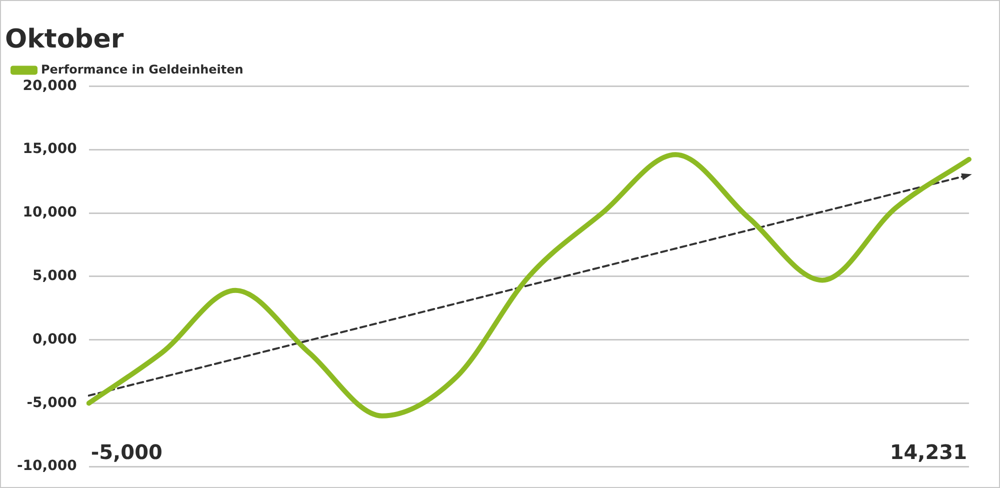 The image size is (1000, 488). I want to click on annotation: -5,000, so click(126, 452).